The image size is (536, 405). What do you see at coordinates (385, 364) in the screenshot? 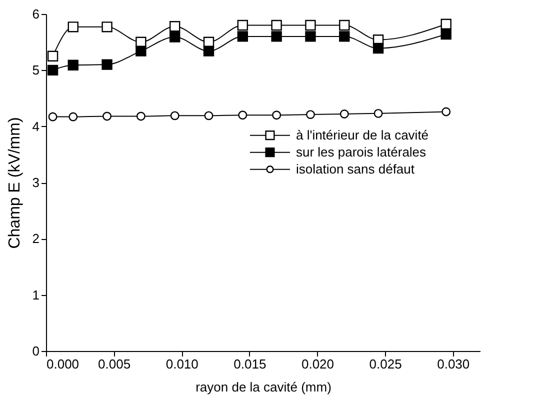
I see `x-tick-label: 0.025` at bounding box center [385, 364].